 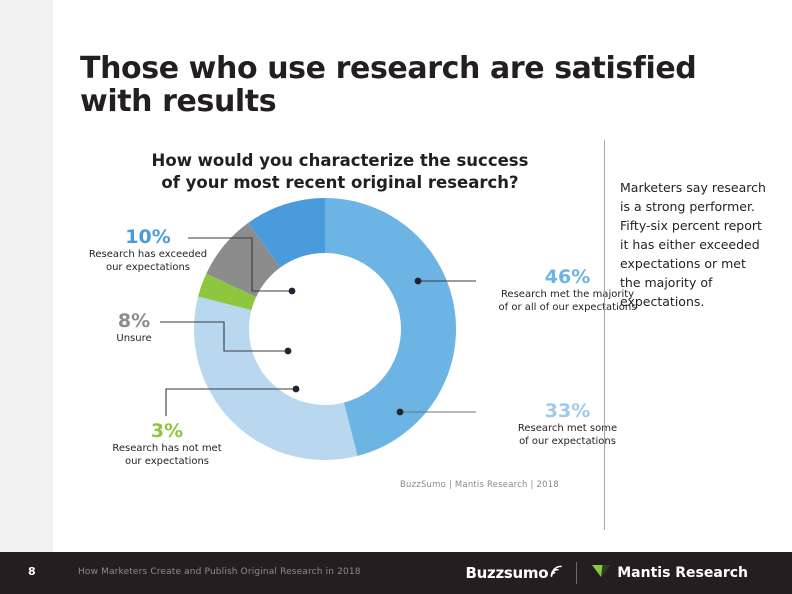 What do you see at coordinates (567, 294) in the screenshot?
I see `callout-desc-46-line1: Research met the majority` at bounding box center [567, 294].